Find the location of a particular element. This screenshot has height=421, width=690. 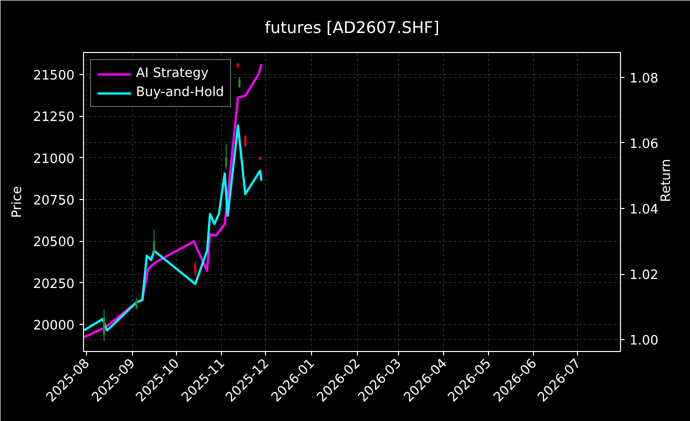

y-tick-label: 21500 is located at coordinates (54, 76).